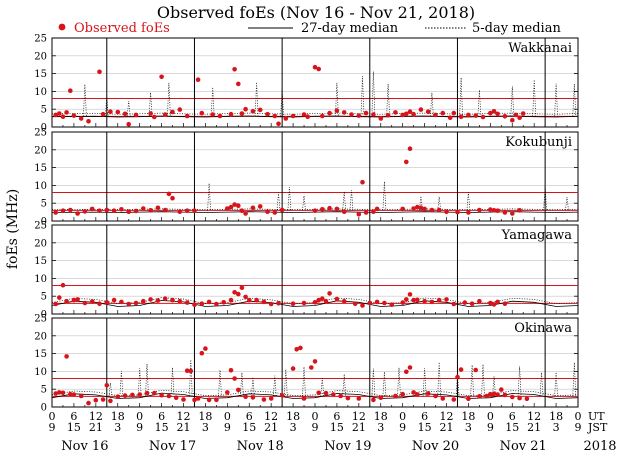 Image resolution: width=640 pixels, height=457 pixels. I want to click on y-tick-label: 10, so click(40, 279).